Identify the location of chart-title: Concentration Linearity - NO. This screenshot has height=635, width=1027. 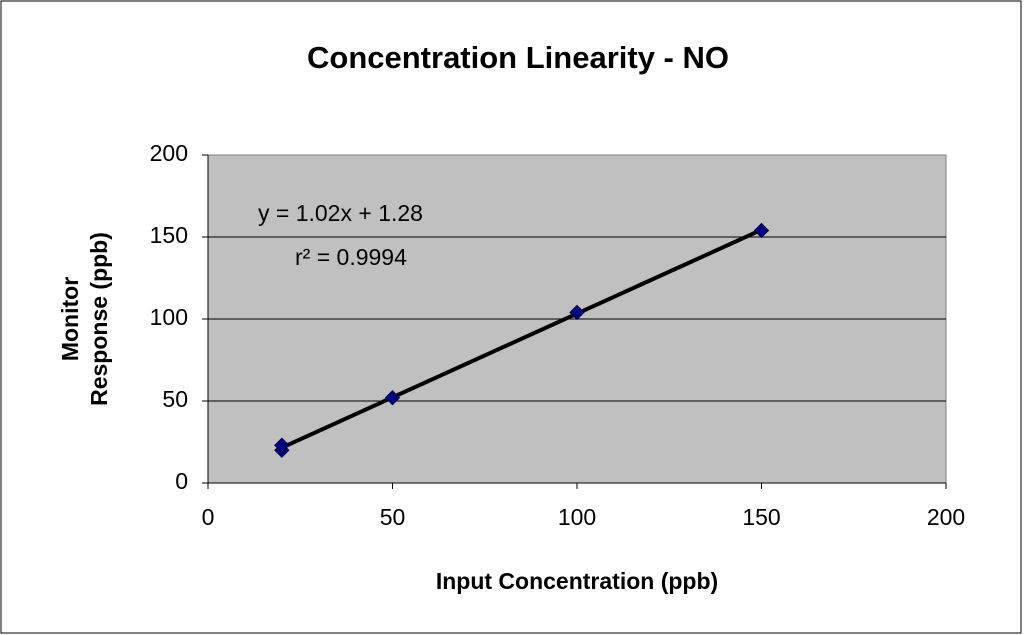
(518, 57).